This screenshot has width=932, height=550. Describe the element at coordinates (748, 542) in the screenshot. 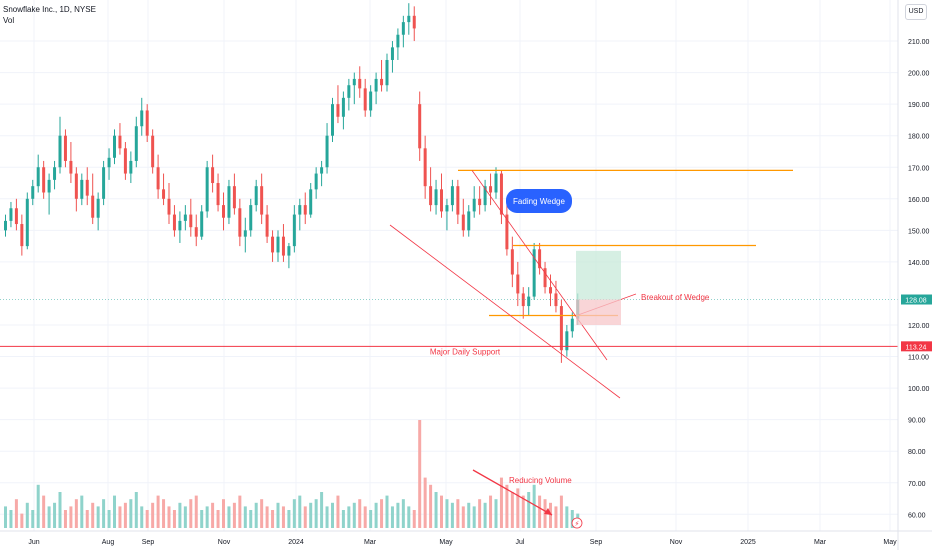

I see `x-tick-label: 2025` at that location.